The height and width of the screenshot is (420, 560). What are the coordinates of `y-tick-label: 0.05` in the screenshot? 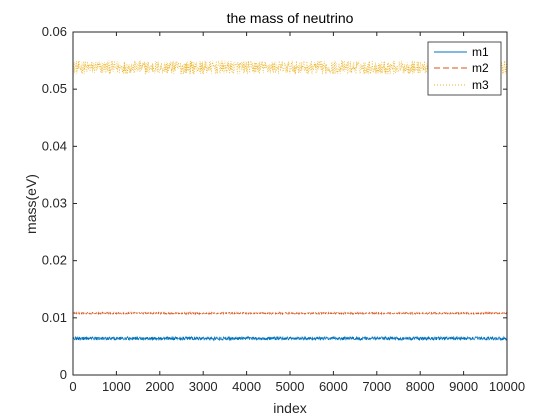 It's located at (54, 88).